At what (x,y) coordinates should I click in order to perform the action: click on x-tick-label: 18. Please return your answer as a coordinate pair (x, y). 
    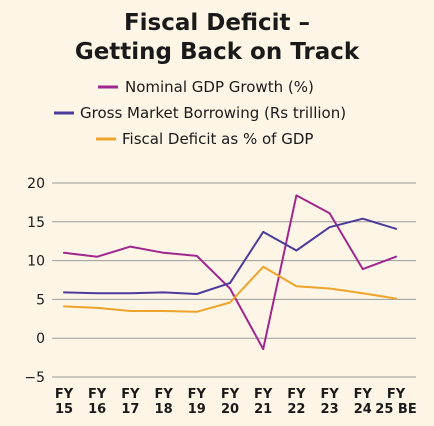
    Looking at the image, I should click on (164, 409).